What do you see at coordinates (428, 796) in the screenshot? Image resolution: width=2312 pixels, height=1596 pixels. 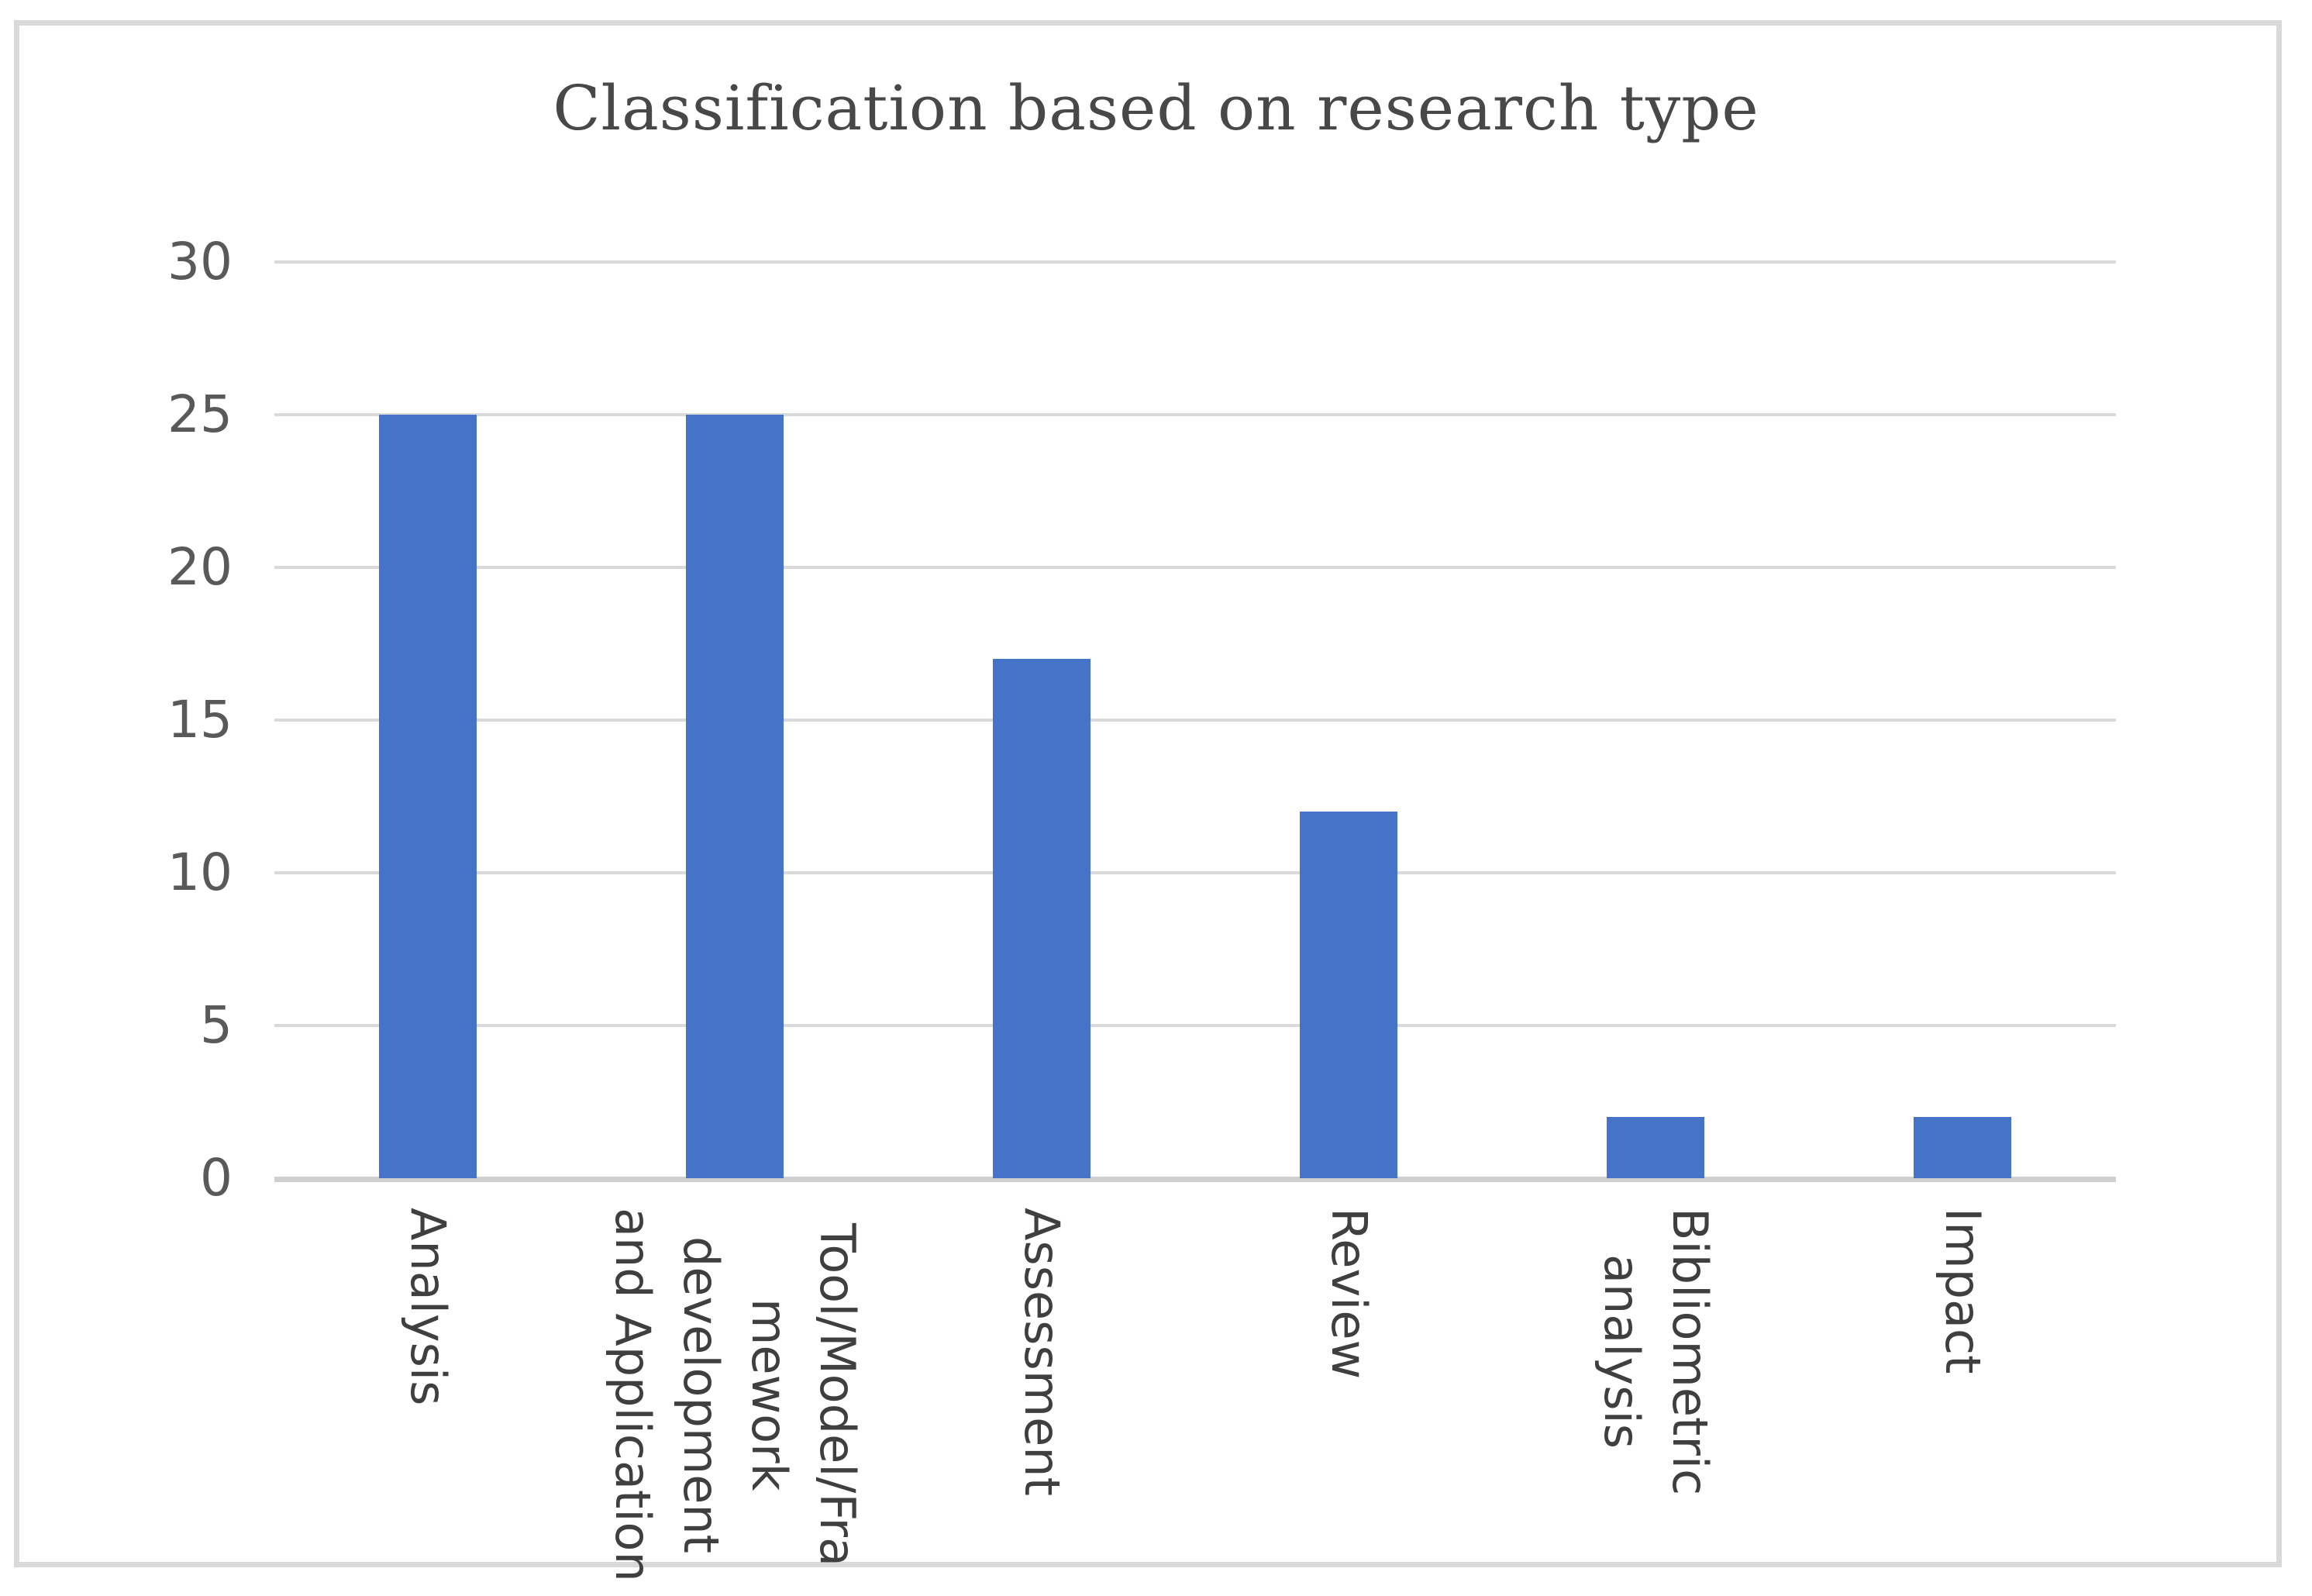 I see `bar-analysis` at bounding box center [428, 796].